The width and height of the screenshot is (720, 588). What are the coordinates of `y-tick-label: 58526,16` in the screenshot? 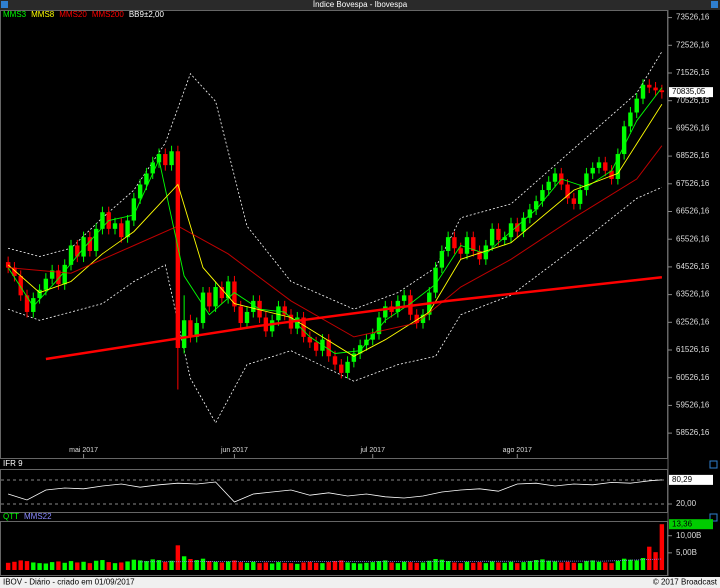 It's located at (693, 432).